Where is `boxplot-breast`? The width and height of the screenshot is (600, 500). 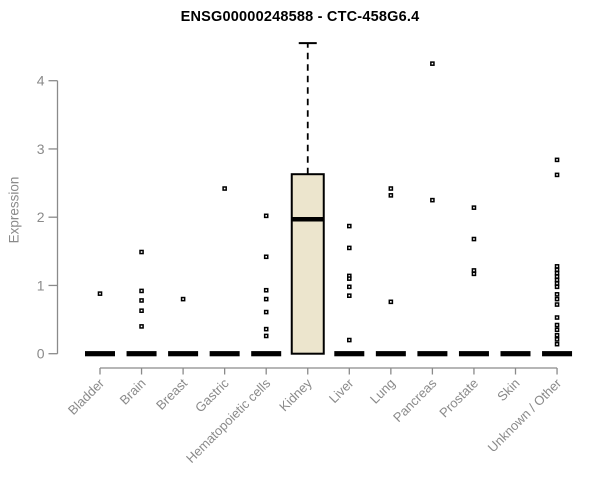 boxplot-breast is located at coordinates (183, 326).